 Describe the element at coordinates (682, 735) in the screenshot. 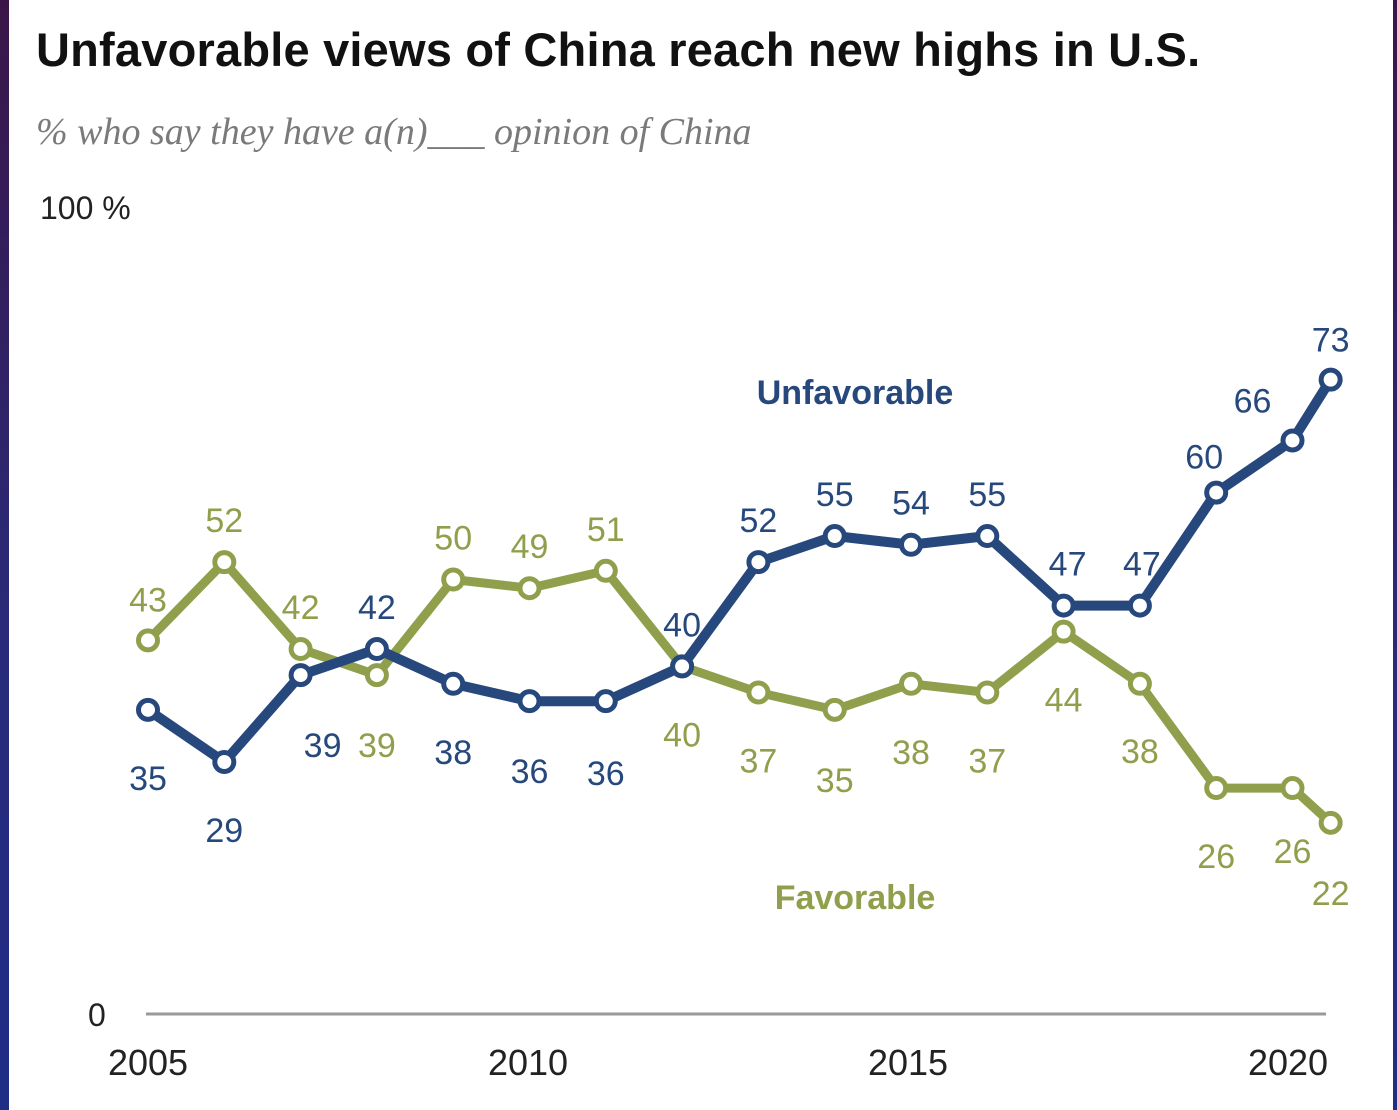

I see `favorable-data-label: 40` at that location.